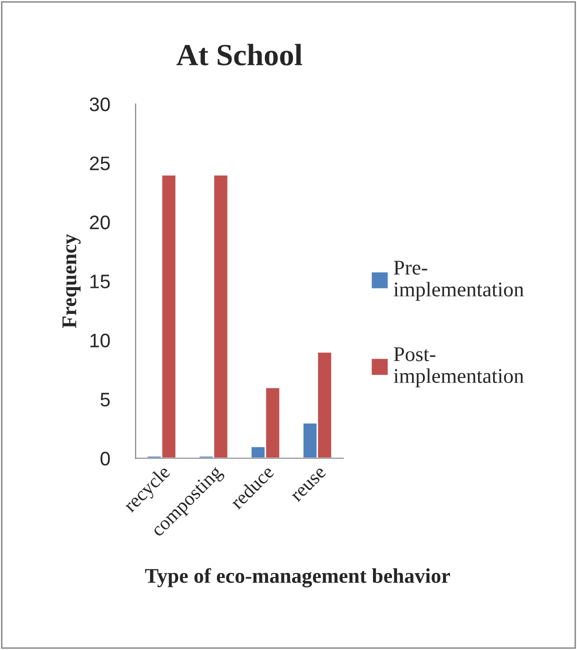 The image size is (577, 650). I want to click on legend-label: Post-implementation, so click(459, 367).